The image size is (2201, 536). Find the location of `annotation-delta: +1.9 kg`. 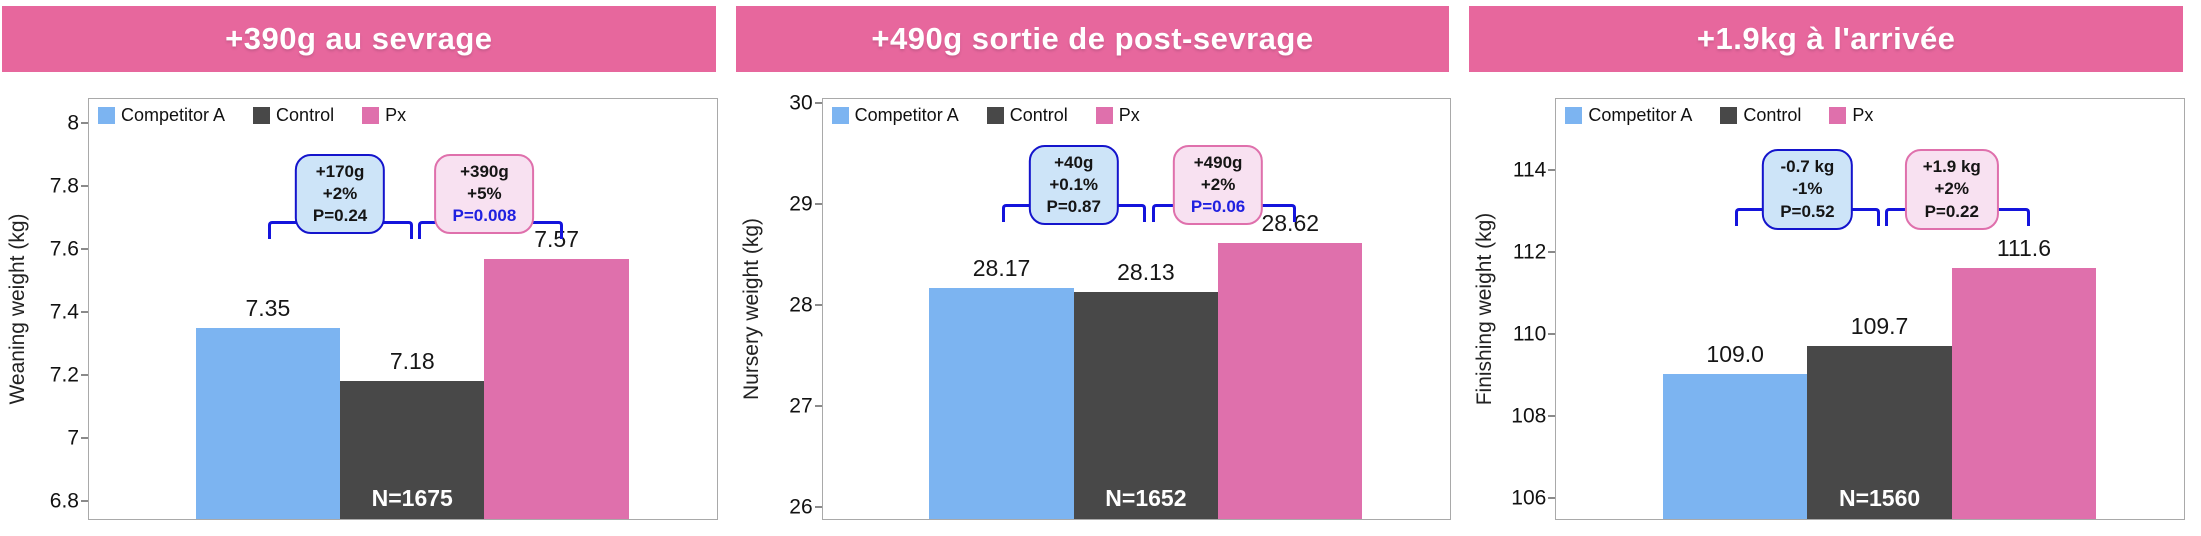

annotation-delta: +1.9 kg is located at coordinates (1951, 167).